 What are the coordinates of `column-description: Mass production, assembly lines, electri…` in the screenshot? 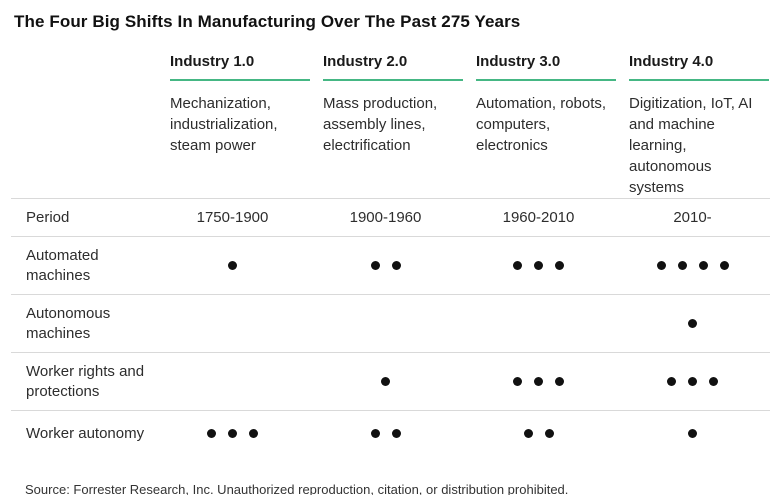 It's located at (380, 124).